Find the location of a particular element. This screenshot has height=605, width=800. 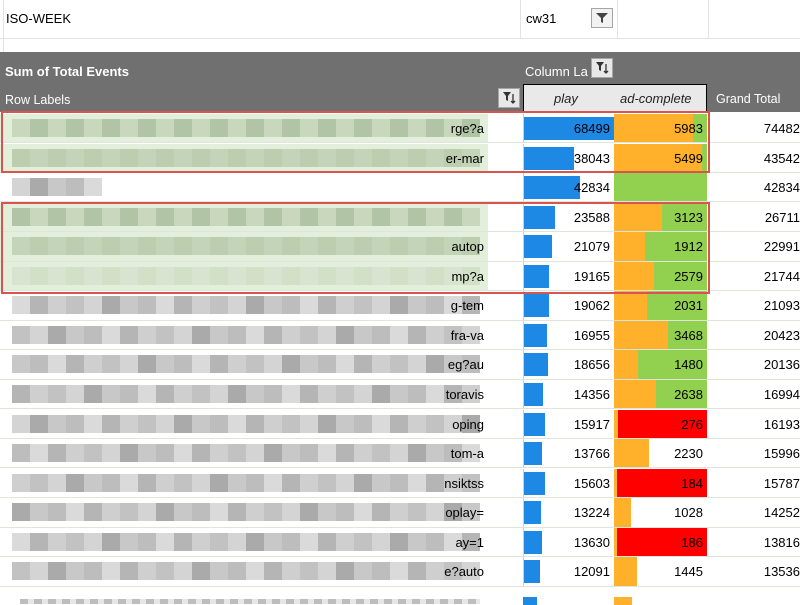

play-value-cell: 13630 is located at coordinates (568, 542).